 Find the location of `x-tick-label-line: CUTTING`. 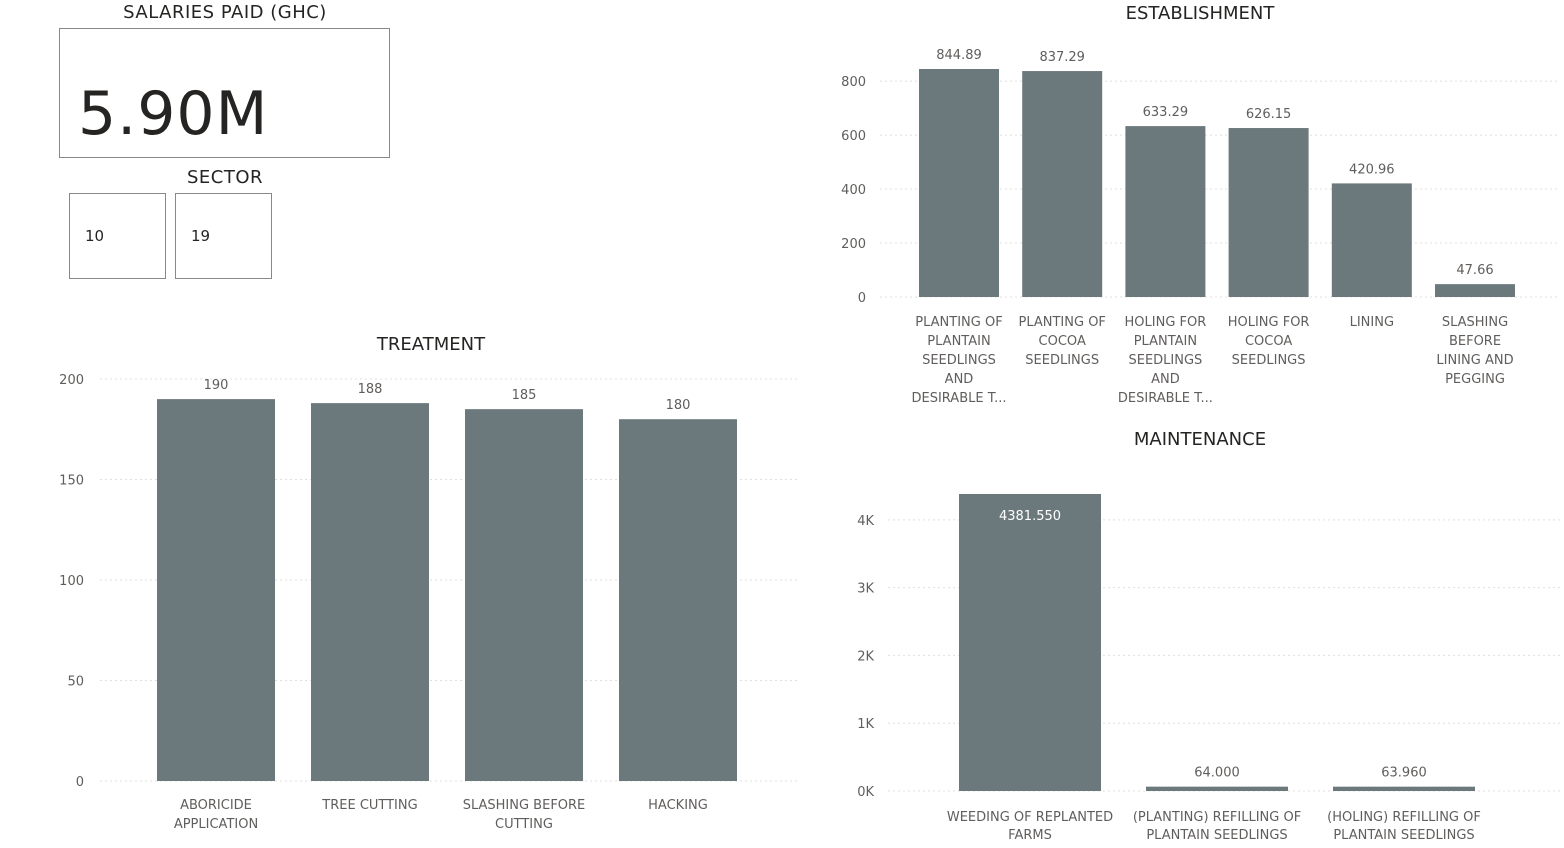

x-tick-label-line: CUTTING is located at coordinates (524, 824).